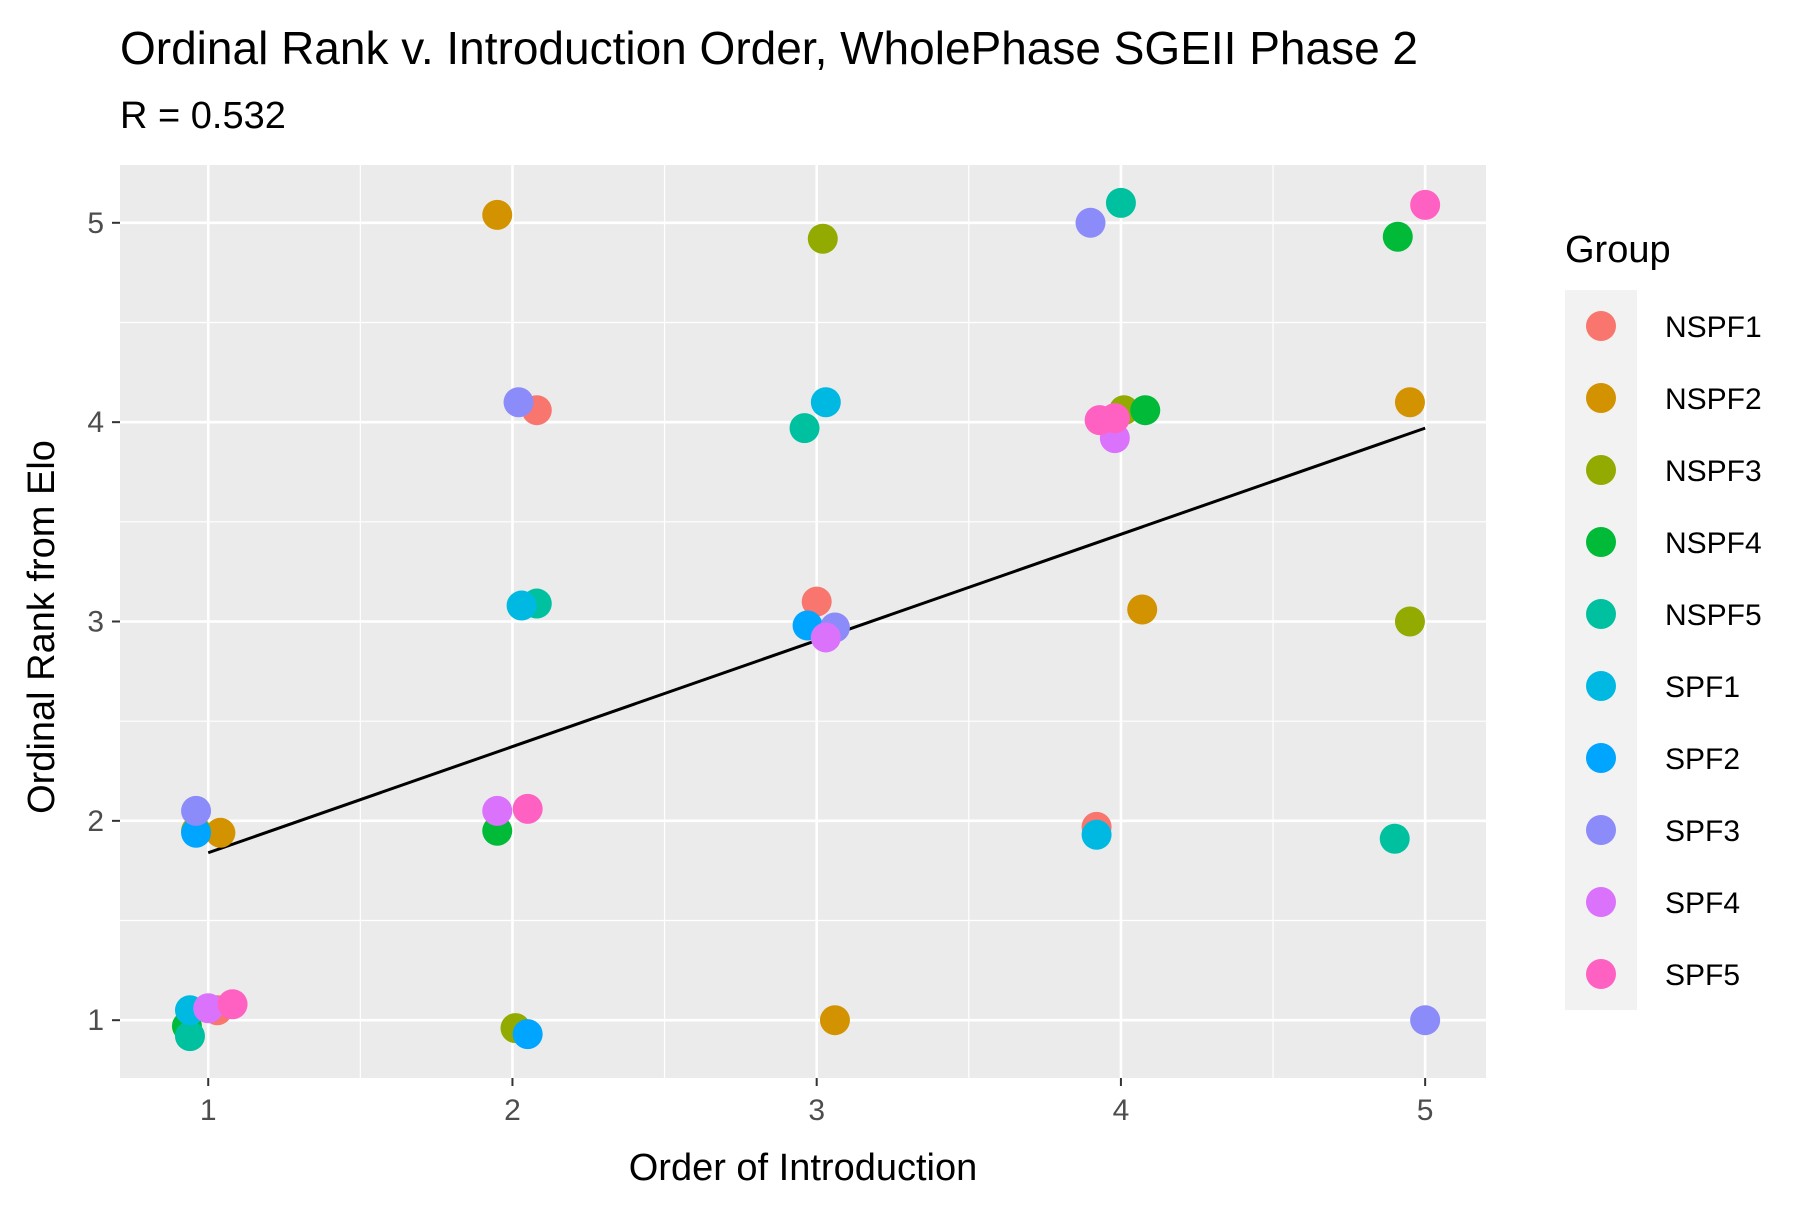 The width and height of the screenshot is (1800, 1205). What do you see at coordinates (1702, 687) in the screenshot?
I see `legend-label-spf1: SPF1` at bounding box center [1702, 687].